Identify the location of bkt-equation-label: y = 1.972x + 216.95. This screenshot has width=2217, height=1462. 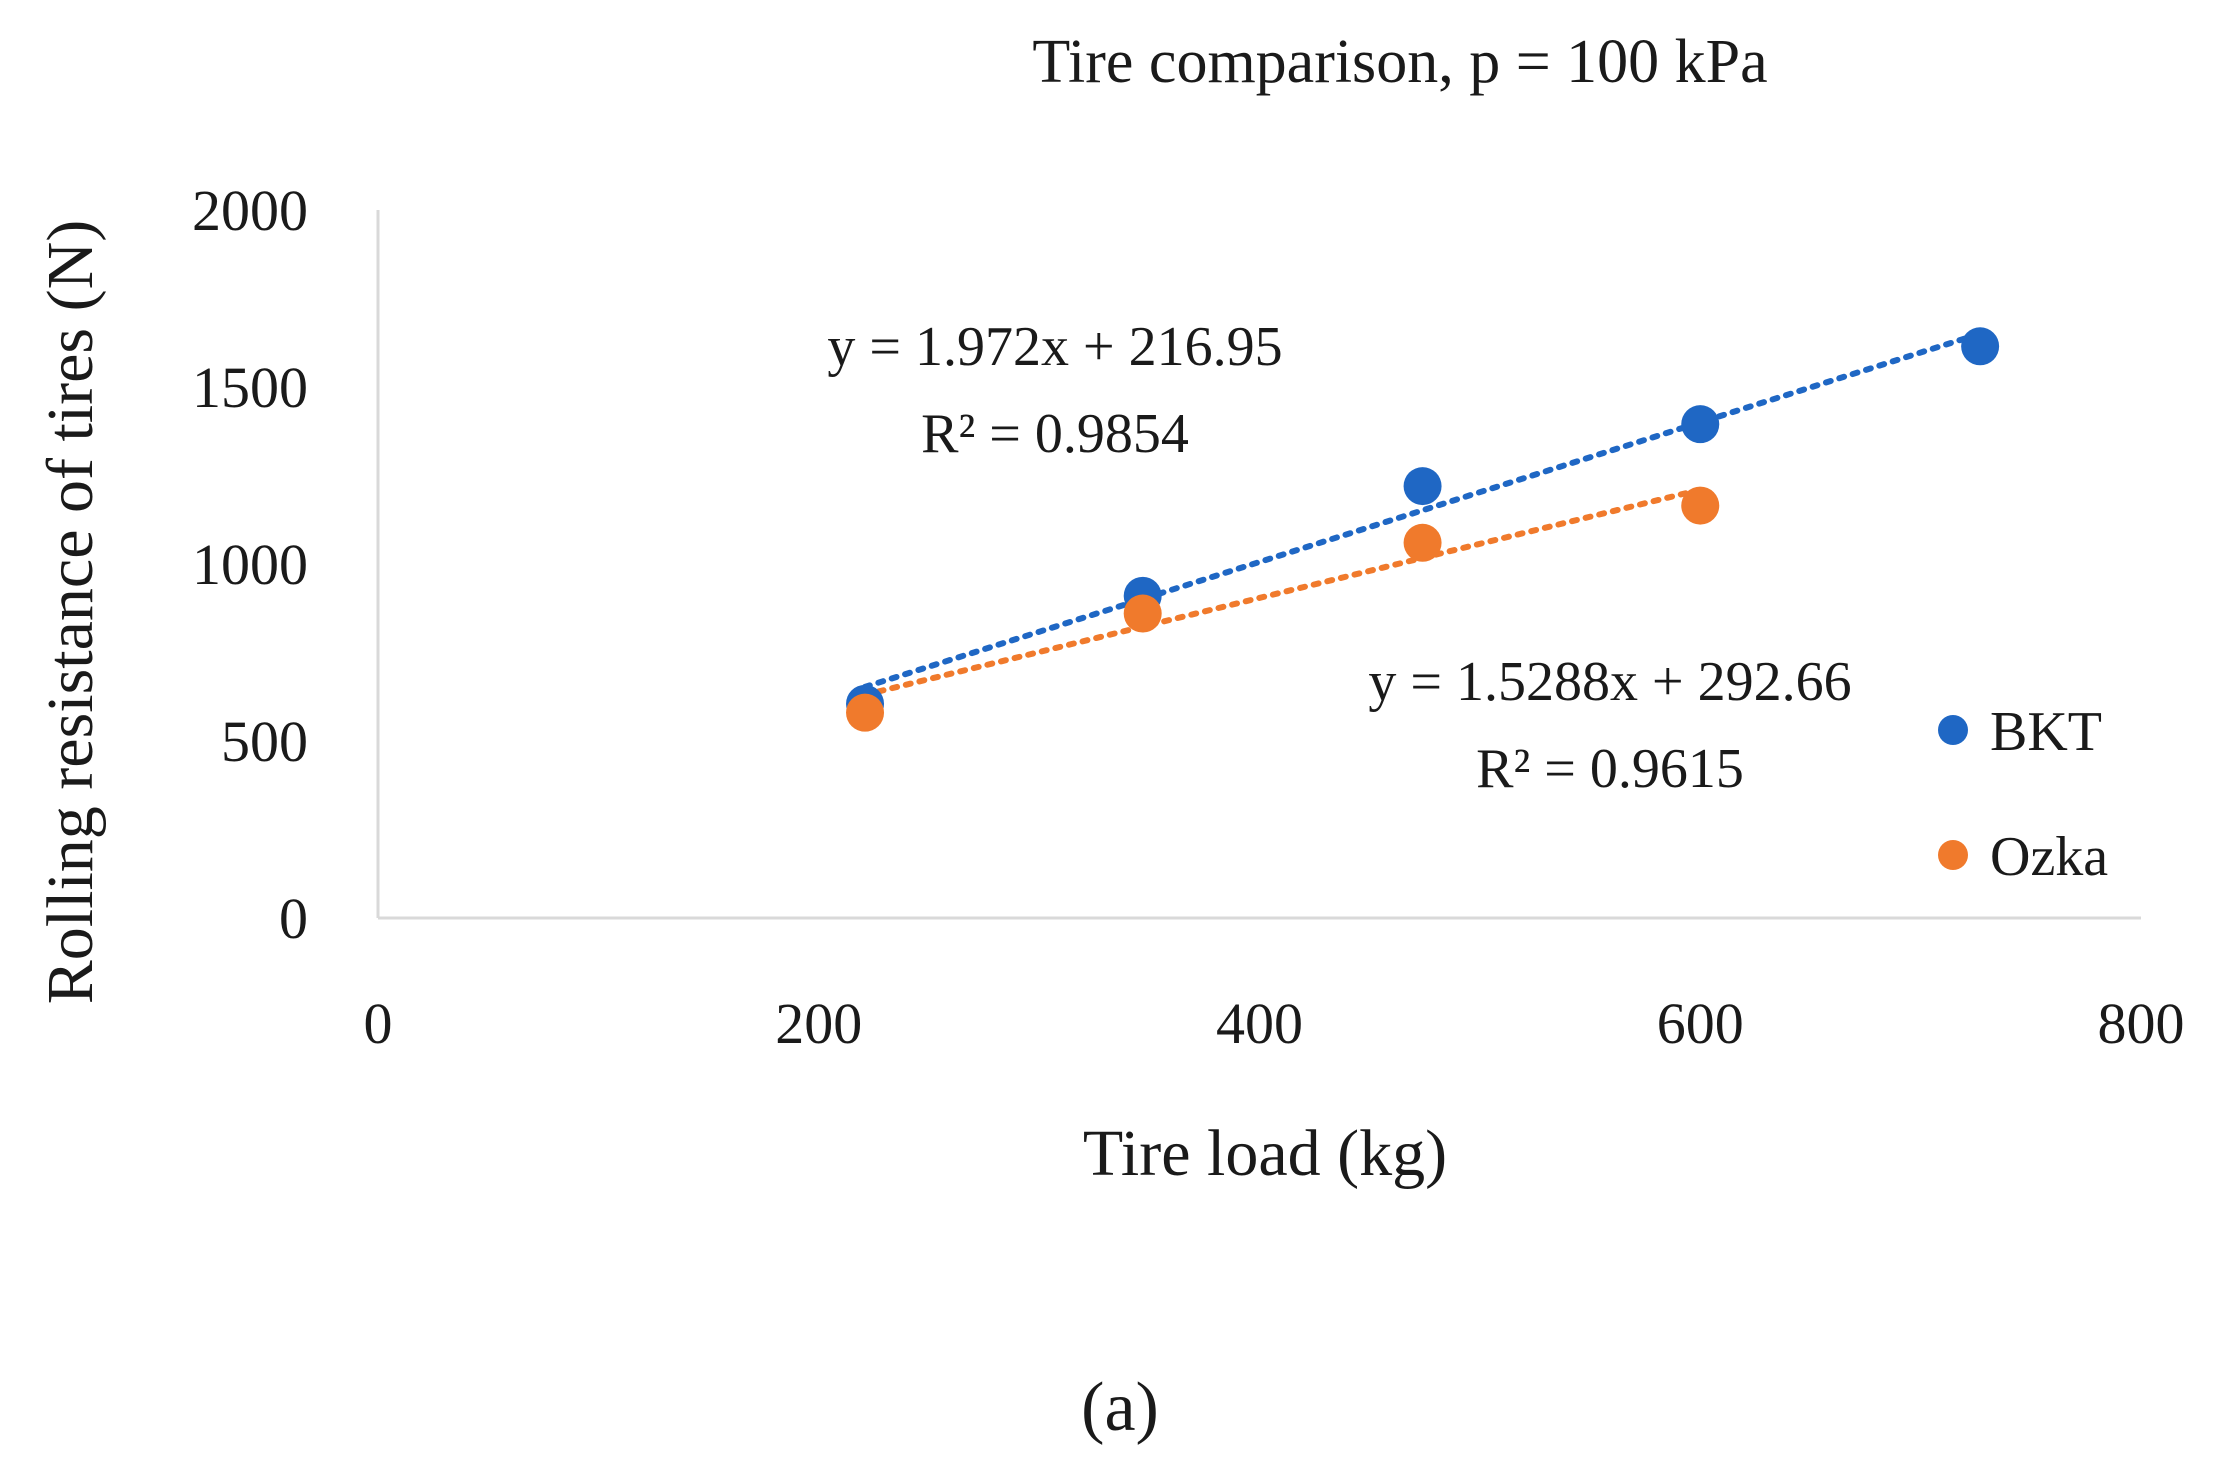
(1054, 347).